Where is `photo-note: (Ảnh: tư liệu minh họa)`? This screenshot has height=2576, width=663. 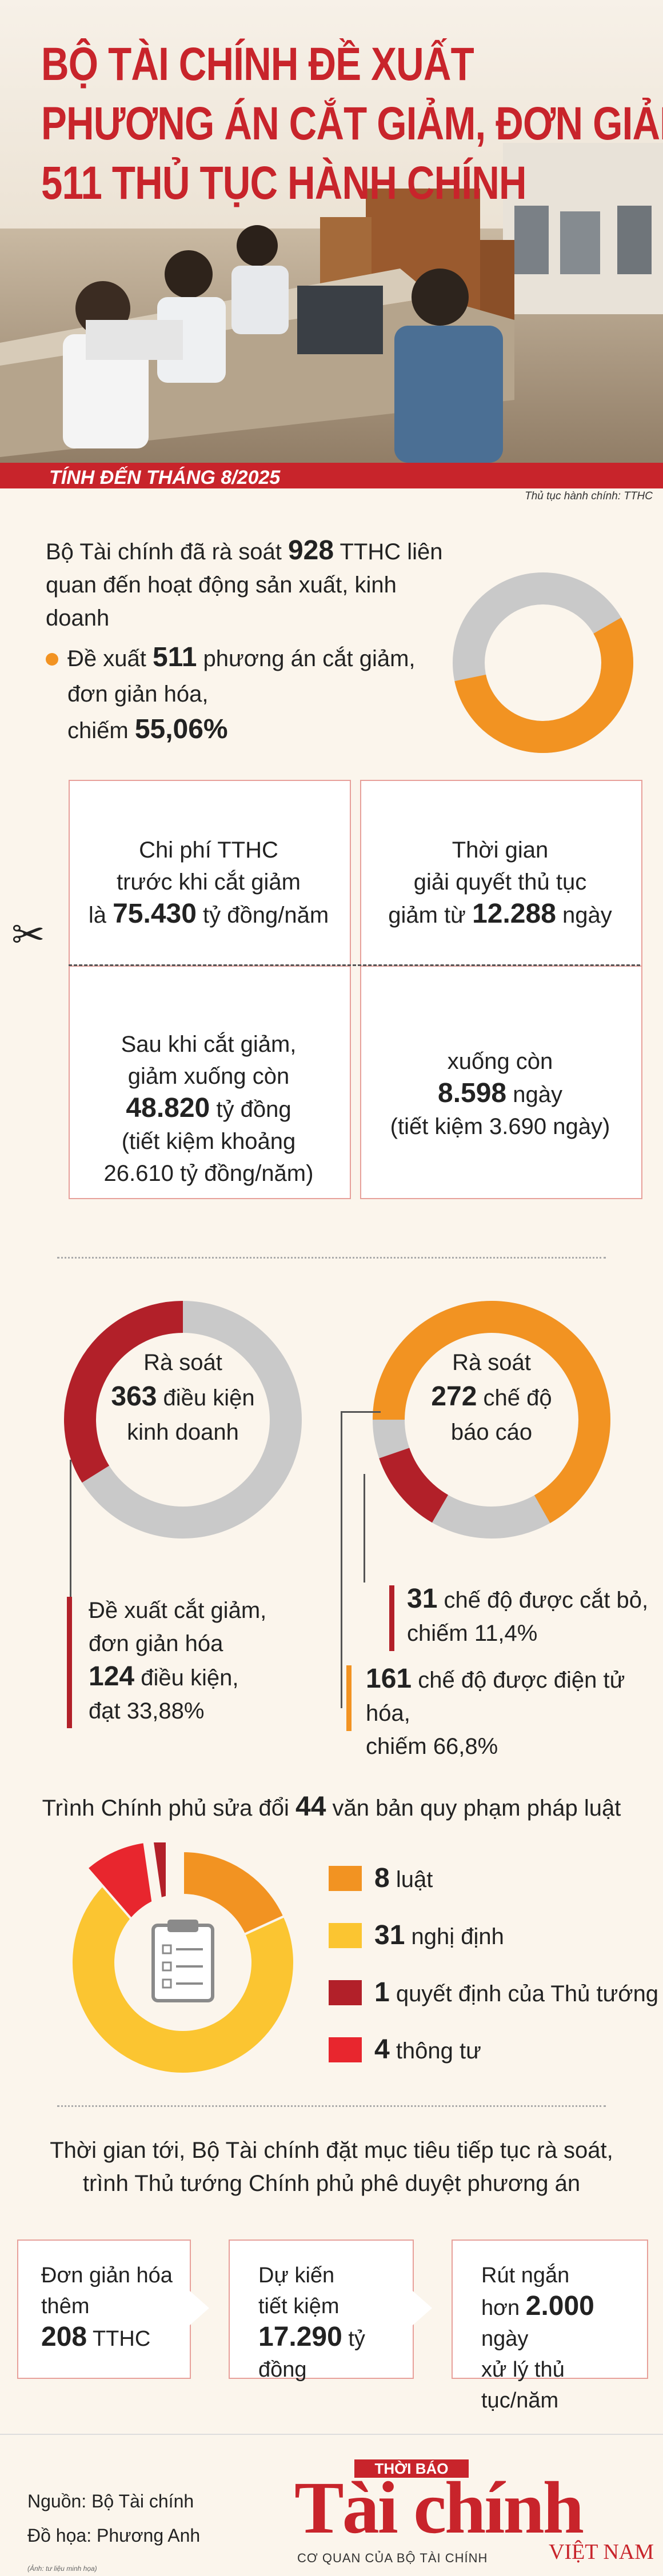 photo-note: (Ảnh: tư liệu minh họa) is located at coordinates (62, 2569).